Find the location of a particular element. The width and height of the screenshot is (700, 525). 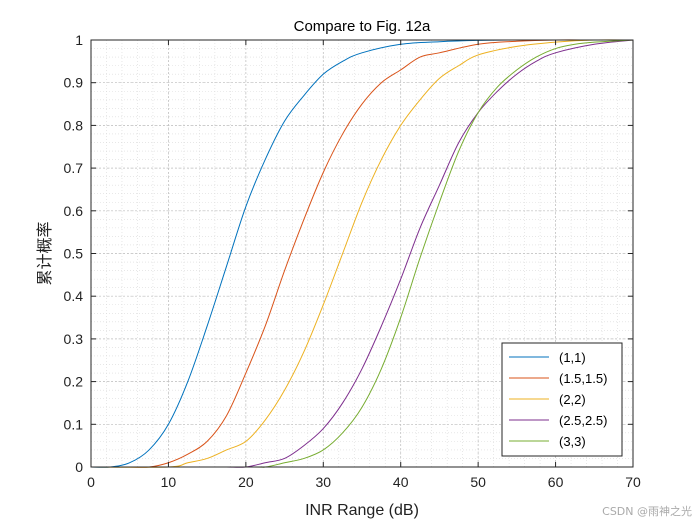

y-tick-label: 0.4 is located at coordinates (74, 296).